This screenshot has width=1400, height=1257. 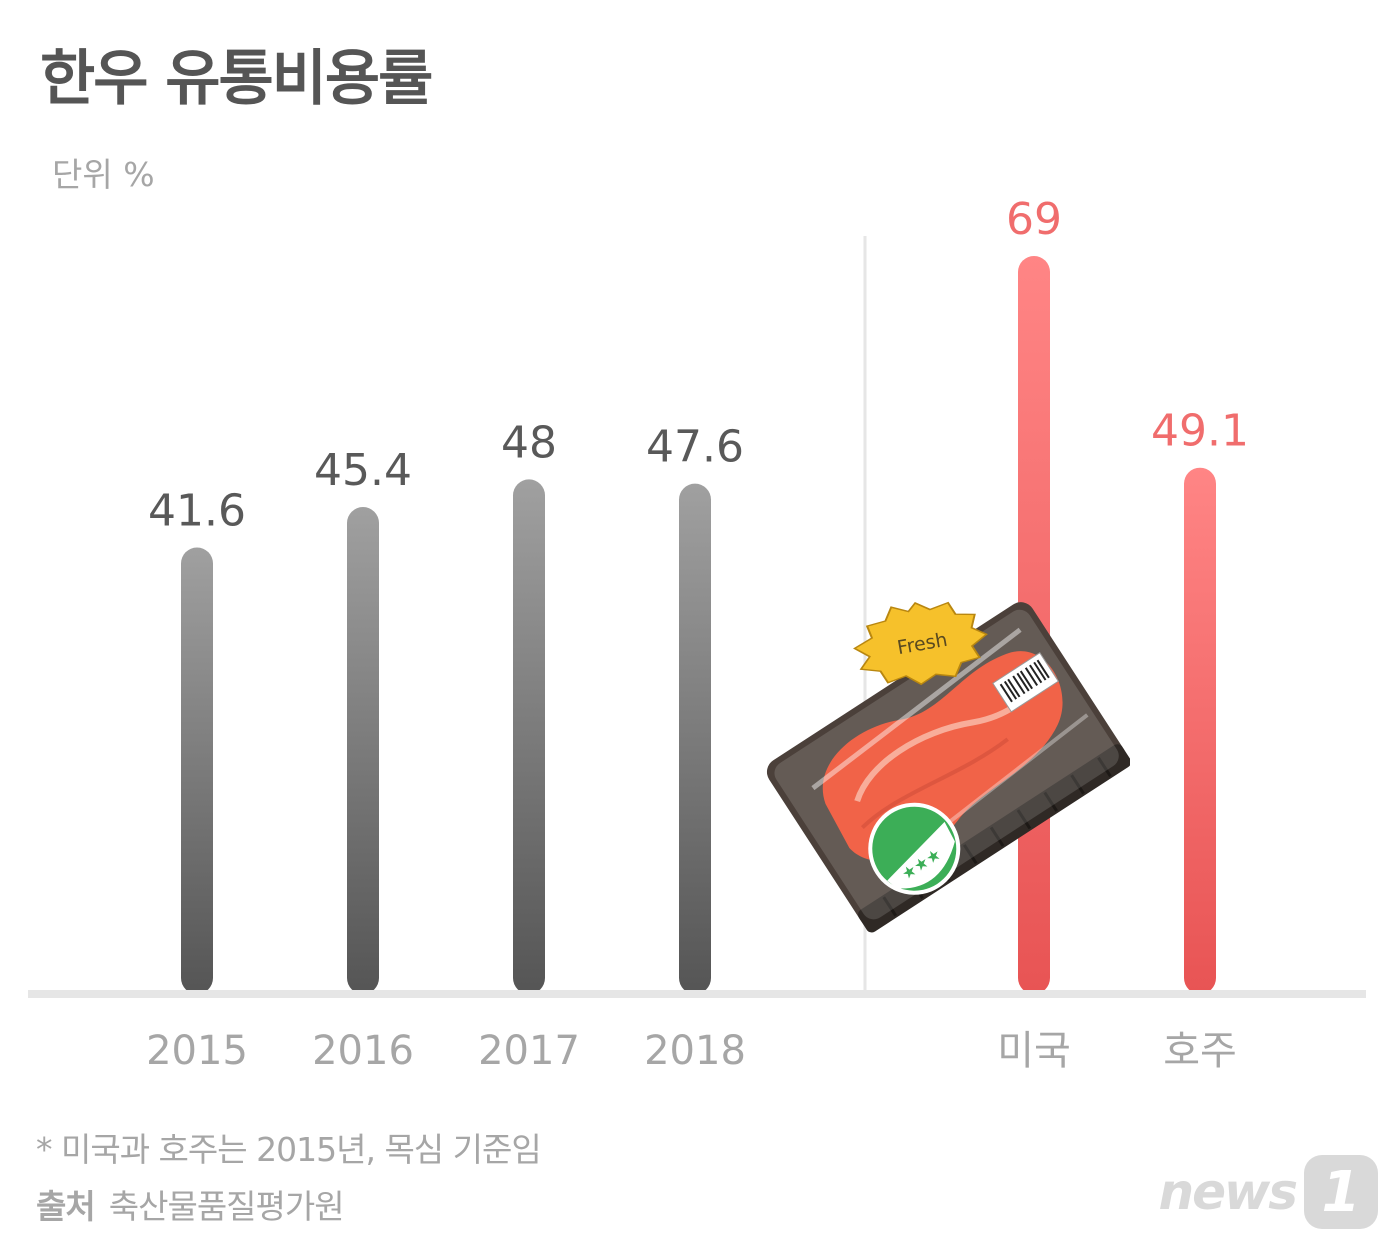 I want to click on category-label-호주: 호주, so click(x=1200, y=1051).